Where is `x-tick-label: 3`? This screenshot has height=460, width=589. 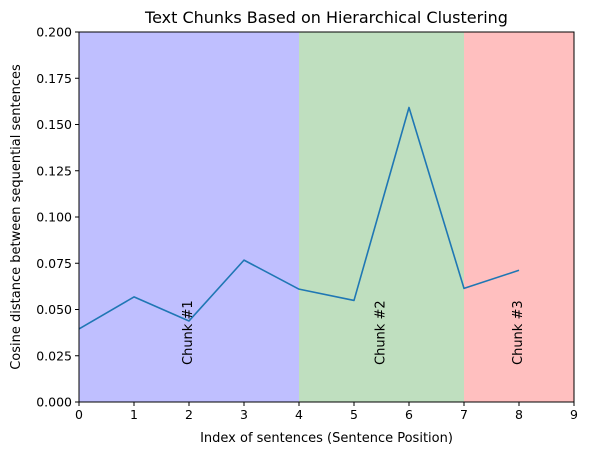 x-tick-label: 3 is located at coordinates (244, 414).